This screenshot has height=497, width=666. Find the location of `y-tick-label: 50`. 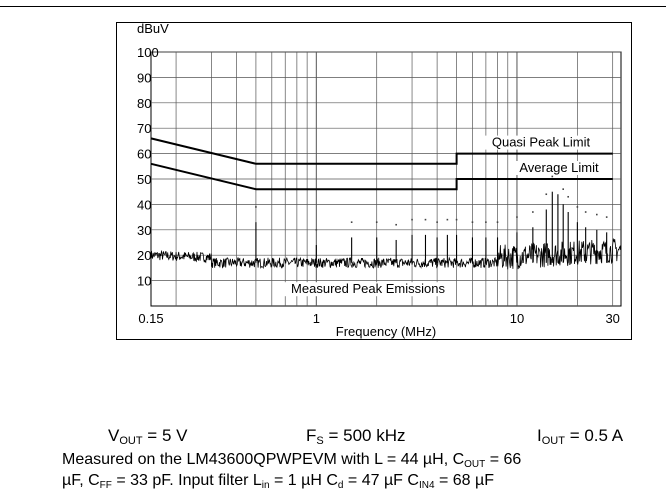

y-tick-label: 50 is located at coordinates (144, 179).